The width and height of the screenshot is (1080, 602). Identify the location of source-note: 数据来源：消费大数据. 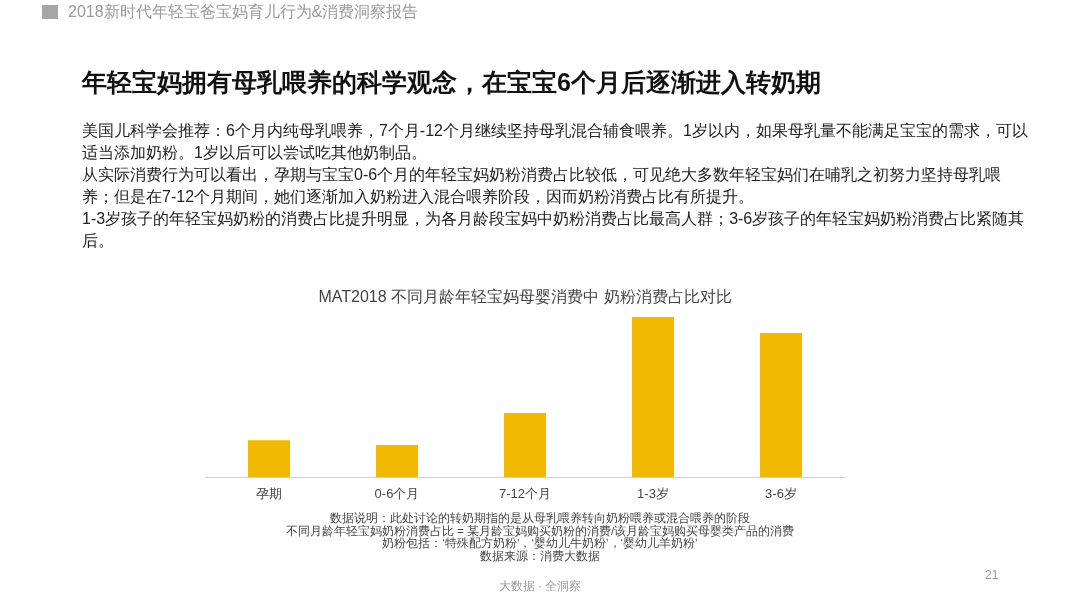
(540, 555).